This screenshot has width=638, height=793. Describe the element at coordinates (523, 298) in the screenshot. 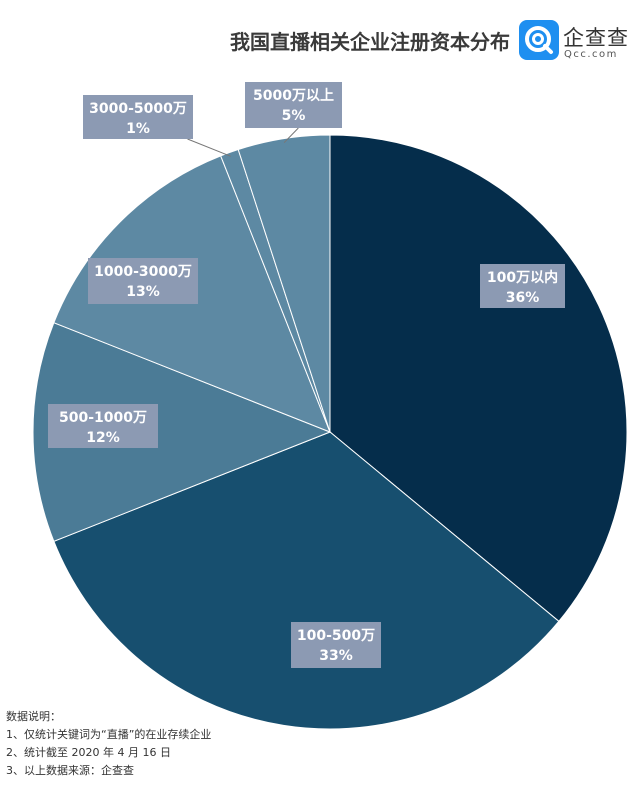

I see `slice-label-value: 36%` at that location.